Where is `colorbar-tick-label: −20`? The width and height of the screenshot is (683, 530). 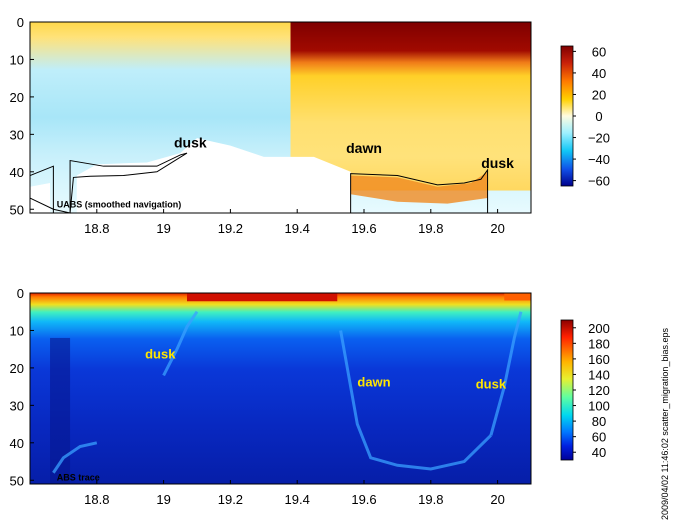
colorbar-tick-label: −20 is located at coordinates (599, 138).